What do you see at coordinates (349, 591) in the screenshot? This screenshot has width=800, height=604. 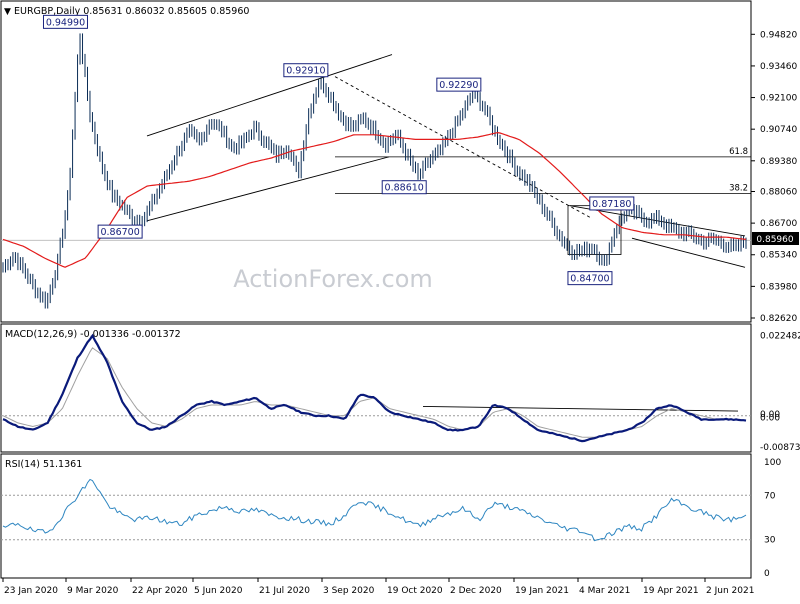 I see `x-tick-label: 3 Sep 2020` at bounding box center [349, 591].